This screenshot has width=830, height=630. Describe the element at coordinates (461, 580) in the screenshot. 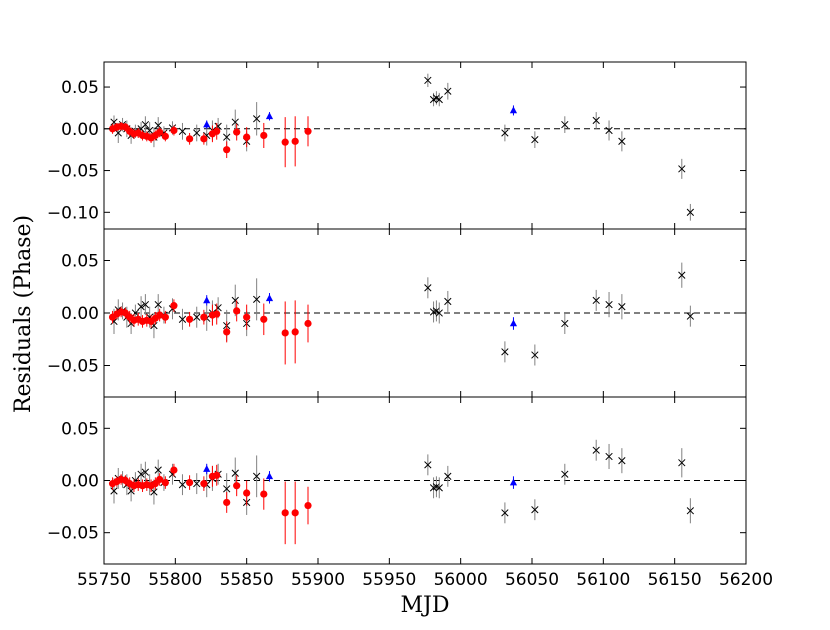

I see `x-tick-label: 56000` at that location.